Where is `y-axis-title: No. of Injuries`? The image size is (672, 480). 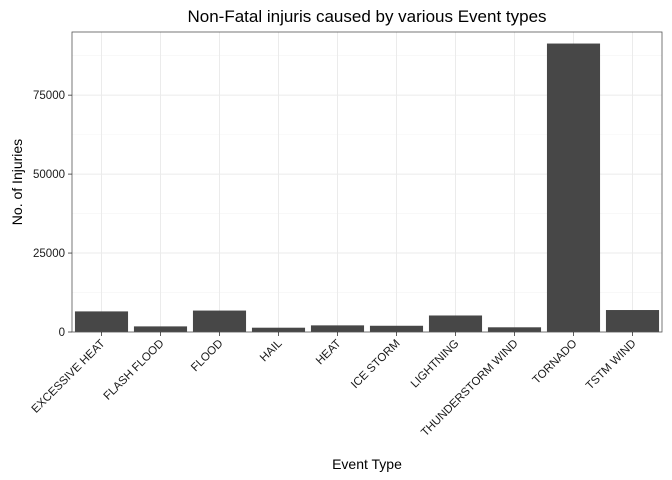
y-axis-title: No. of Injuries is located at coordinates (17, 182).